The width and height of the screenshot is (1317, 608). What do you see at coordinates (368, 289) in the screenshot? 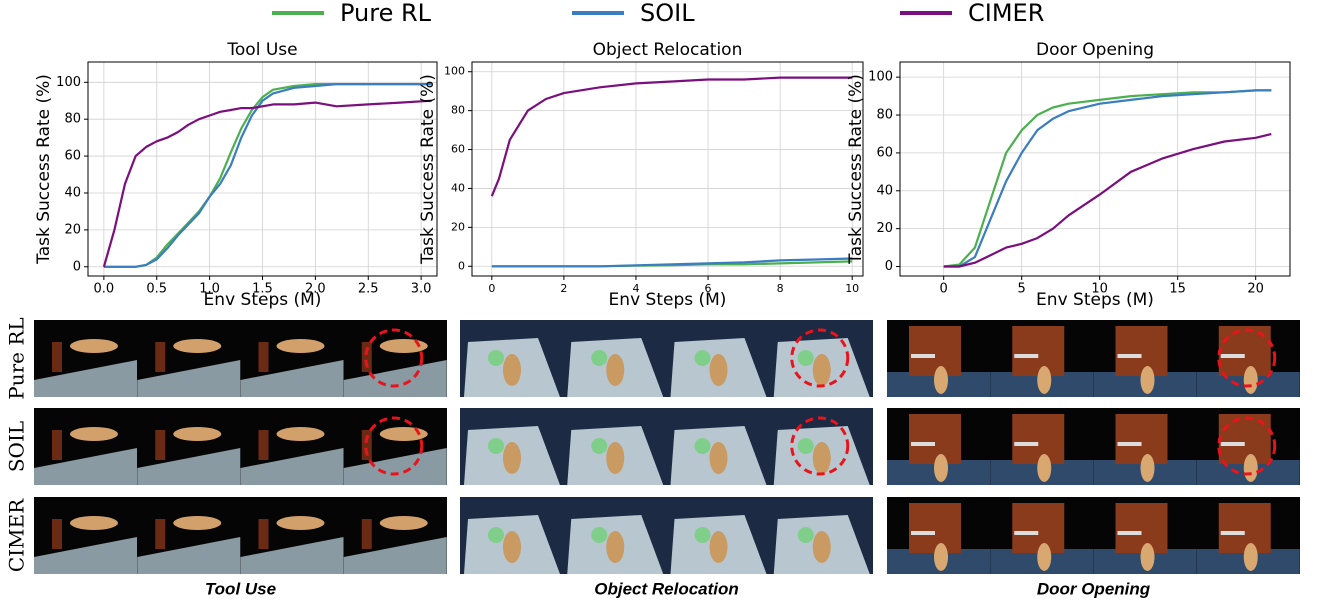
I see `x-tick-label: 2.5` at bounding box center [368, 289].